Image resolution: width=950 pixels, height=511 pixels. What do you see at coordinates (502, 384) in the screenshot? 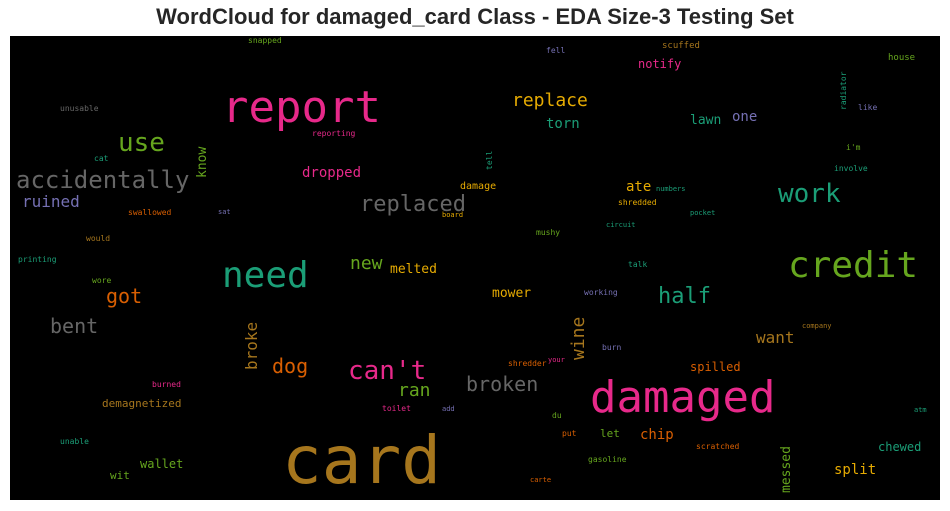
I see `word-broken: broken` at bounding box center [502, 384].